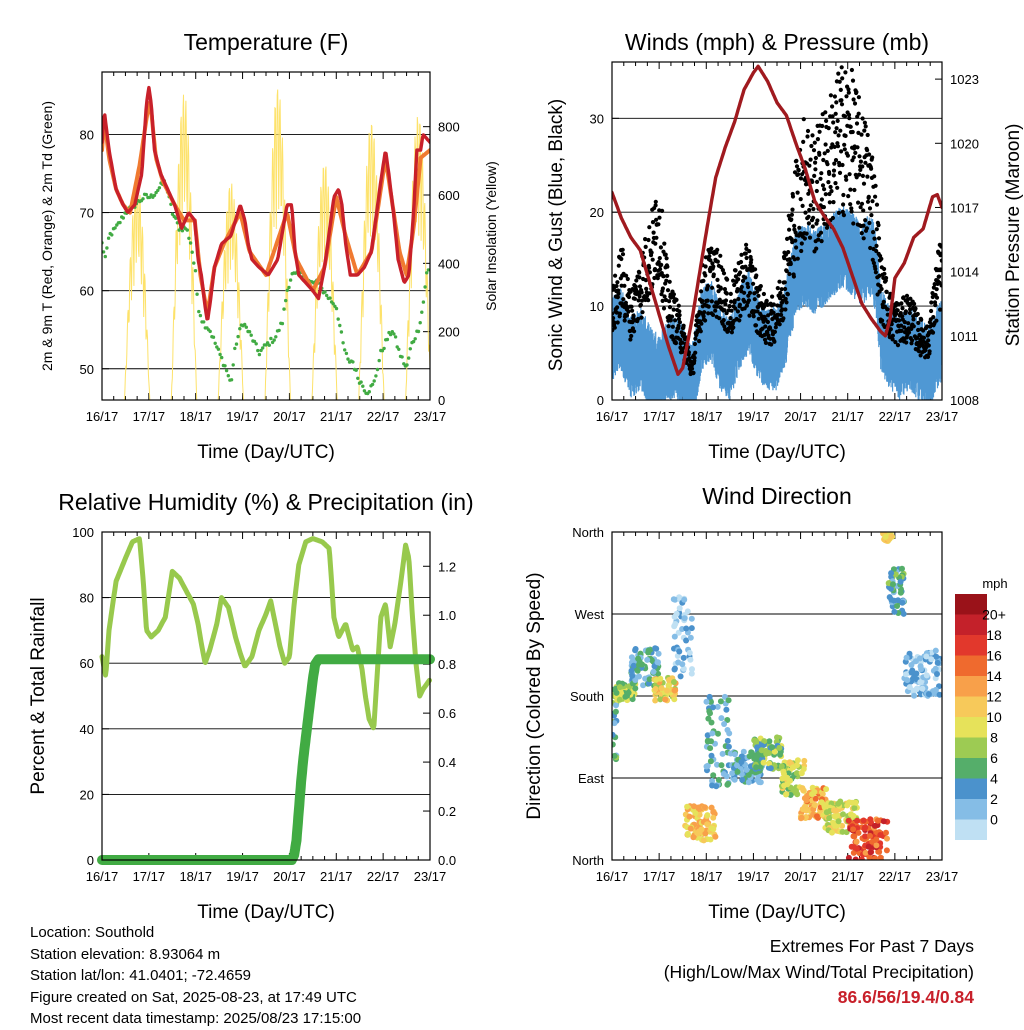  I want to click on y-axis-label-left: Sonic Wind & Gust (Blue, Black), so click(556, 235).